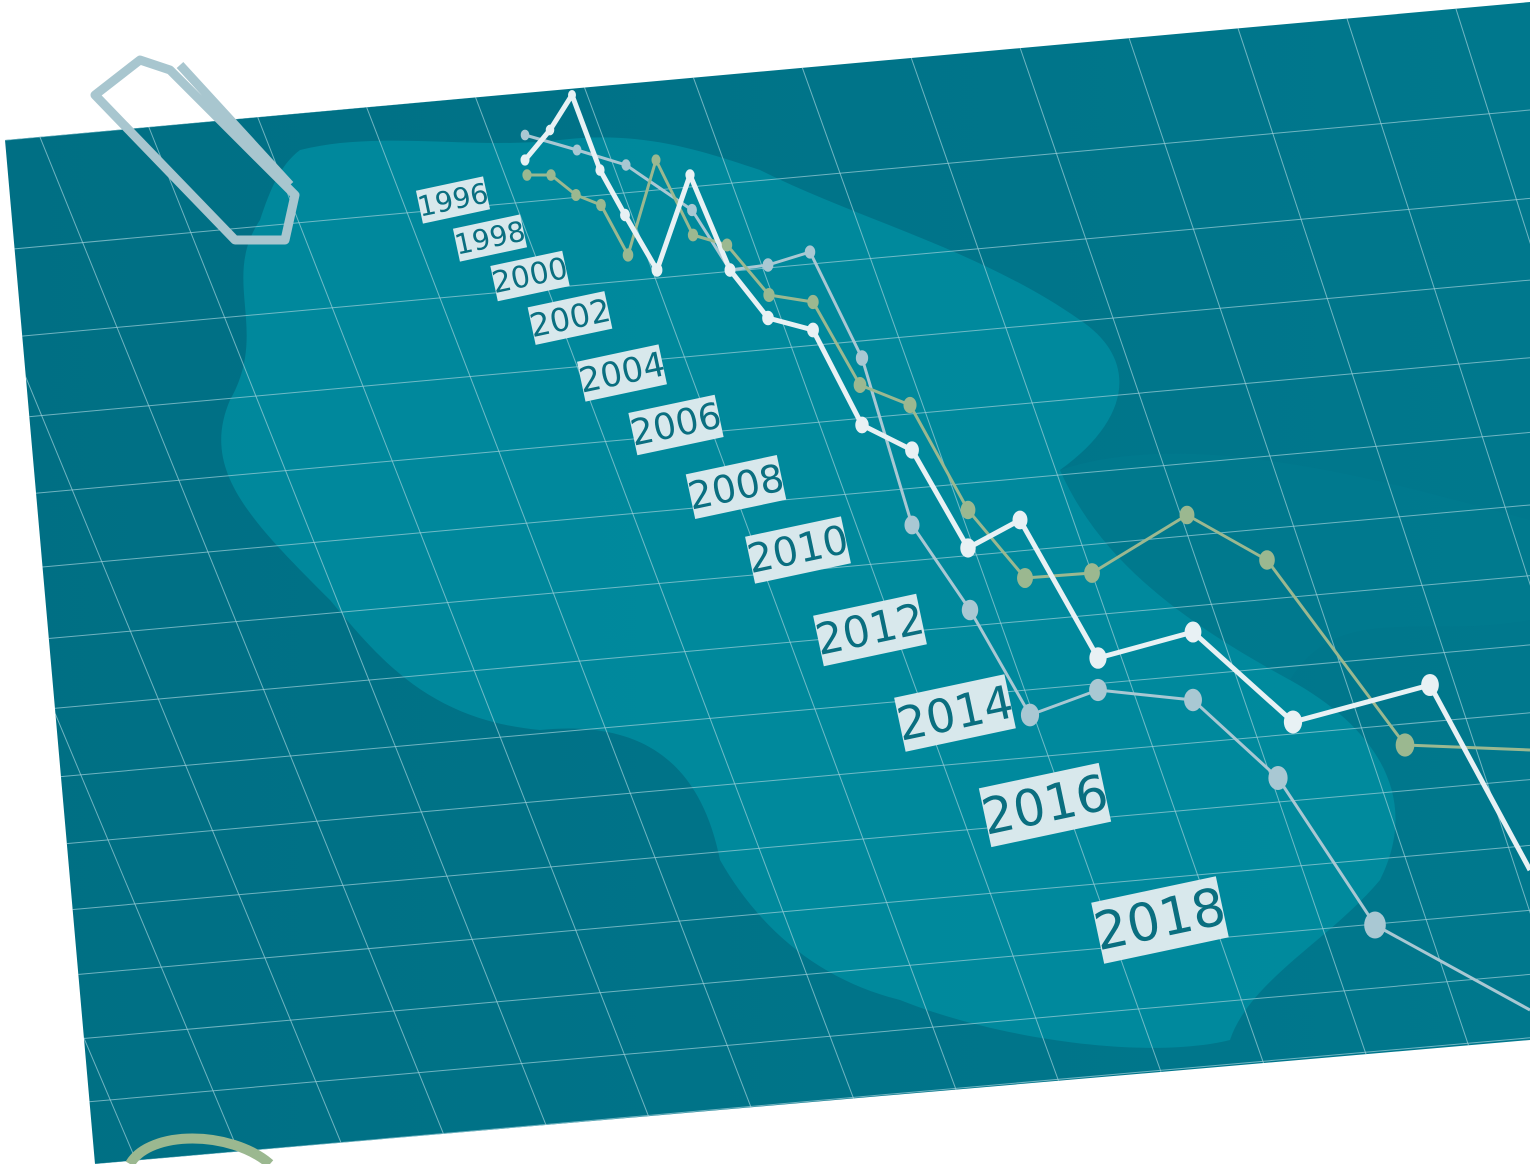 The width and height of the screenshot is (1530, 1164). I want to click on ring, so click(199, 1148).